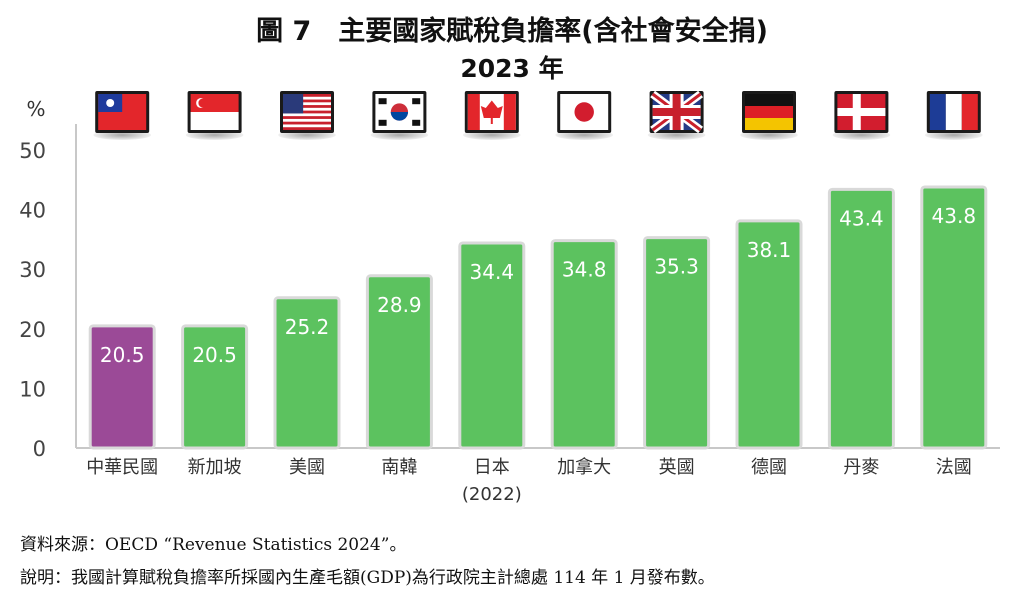 This screenshot has height=603, width=1024. What do you see at coordinates (32, 270) in the screenshot?
I see `y-tick-label: 30` at bounding box center [32, 270].